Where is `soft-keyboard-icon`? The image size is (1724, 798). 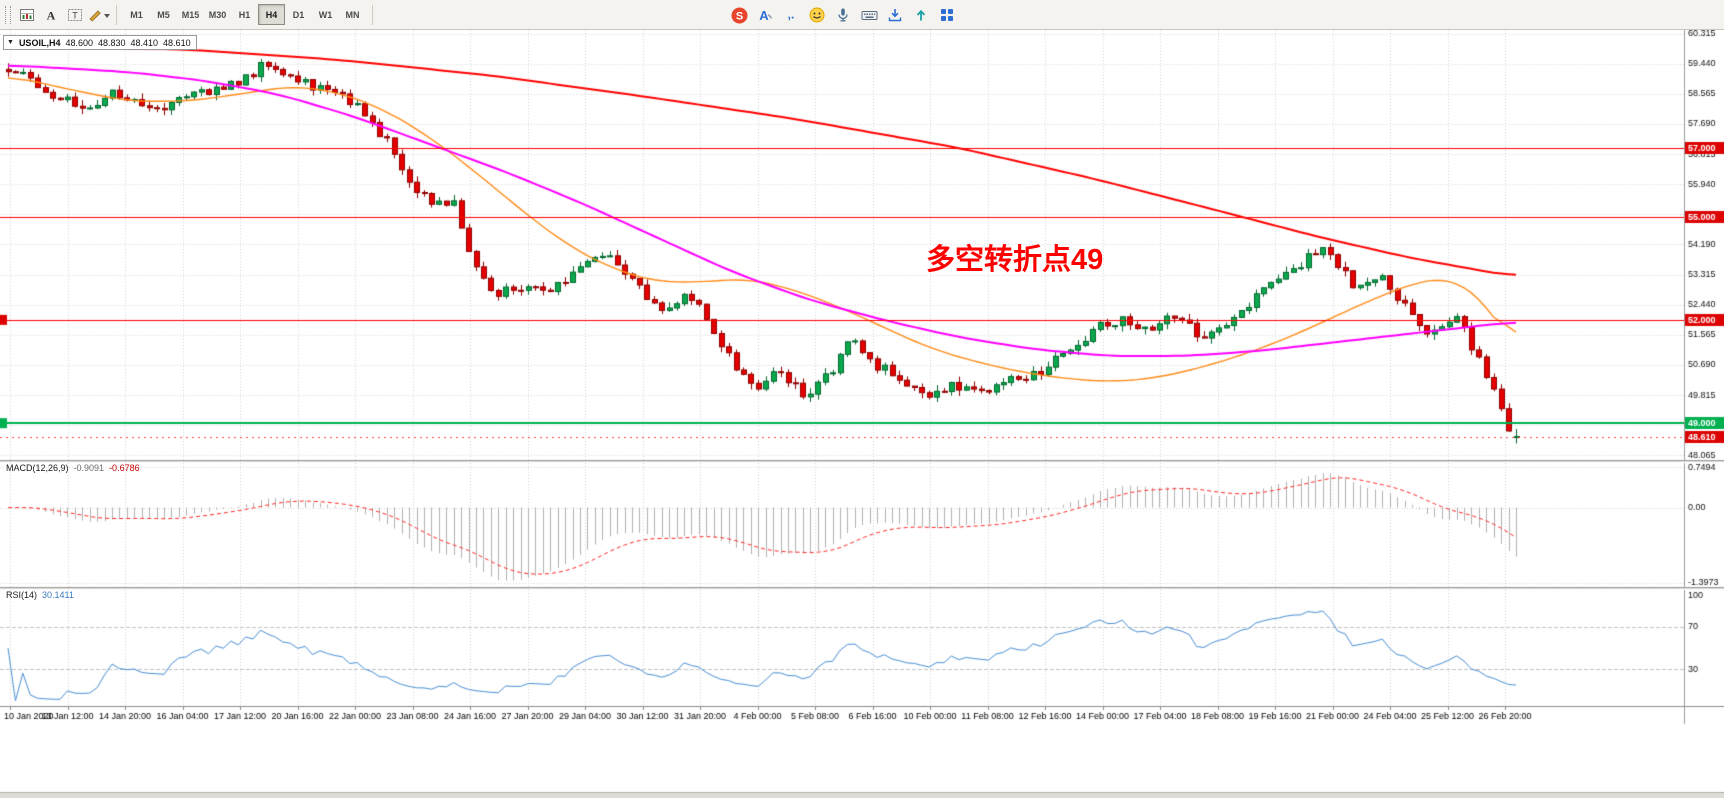 soft-keyboard-icon is located at coordinates (869, 15).